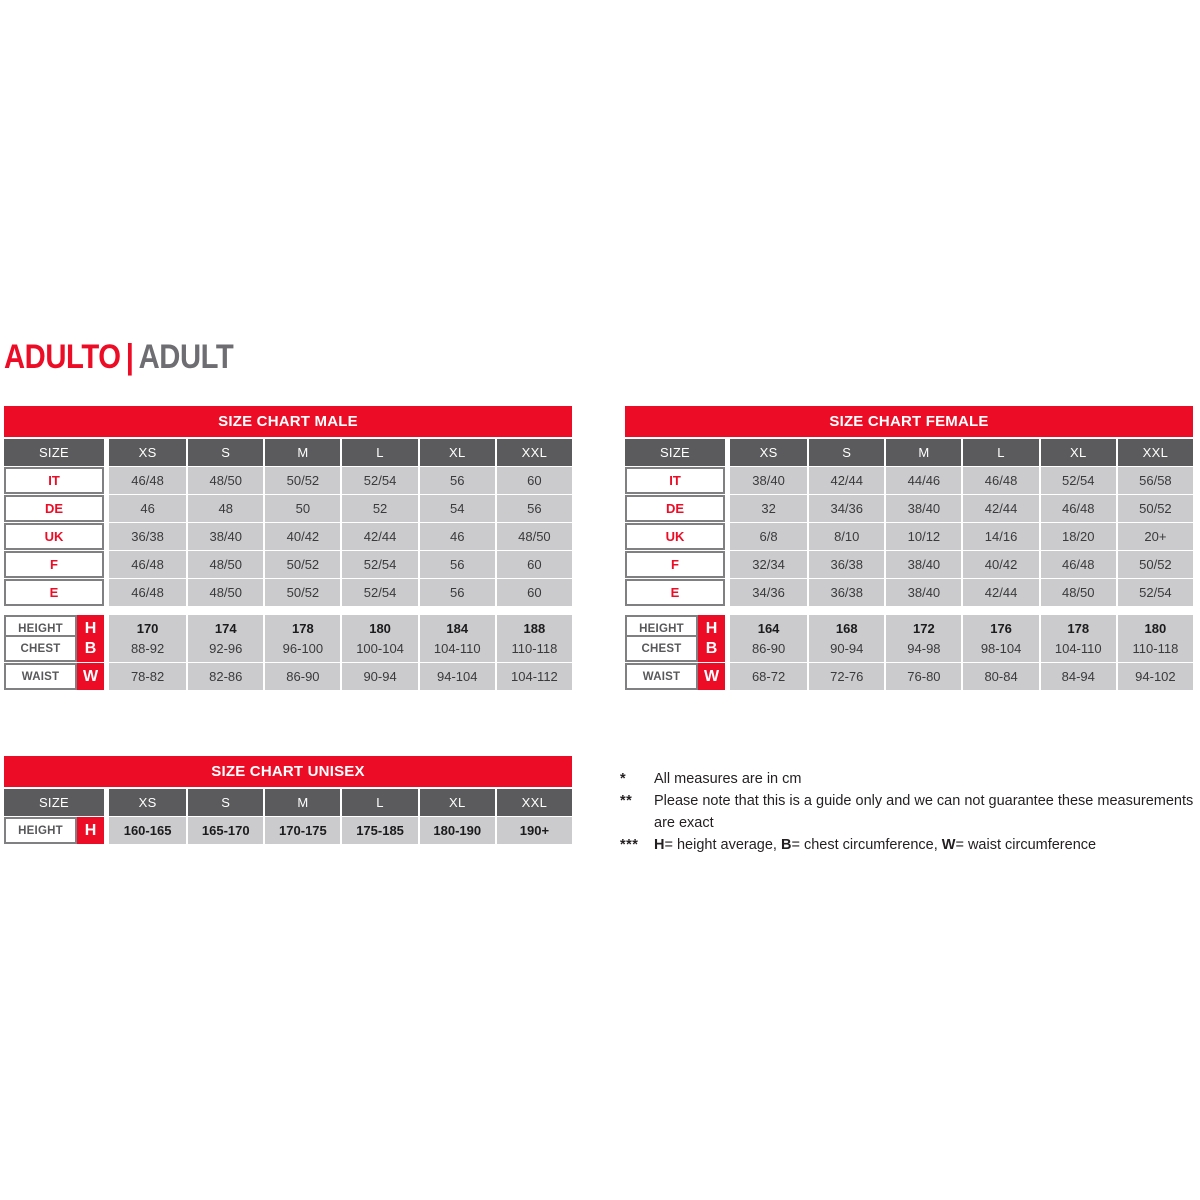 This screenshot has width=1200, height=1200. I want to click on table-row: WAIST W 68-72 72-76 76-80 80-84 84-94 94-102, so click(909, 676).